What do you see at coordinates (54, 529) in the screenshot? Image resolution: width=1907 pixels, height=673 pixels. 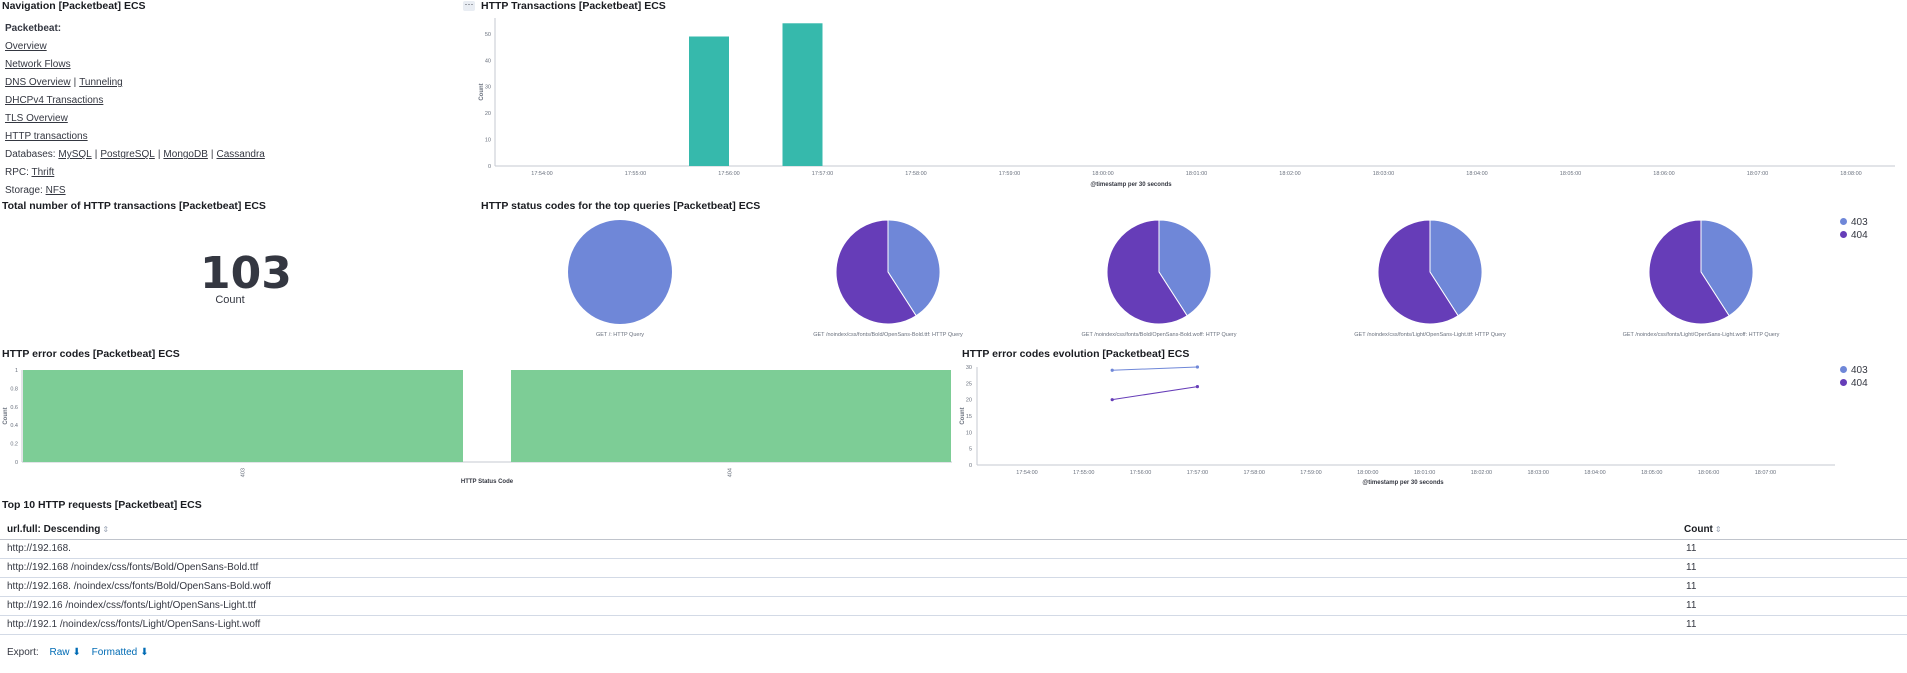 I see `column-header-label: url.full: Descending` at bounding box center [54, 529].